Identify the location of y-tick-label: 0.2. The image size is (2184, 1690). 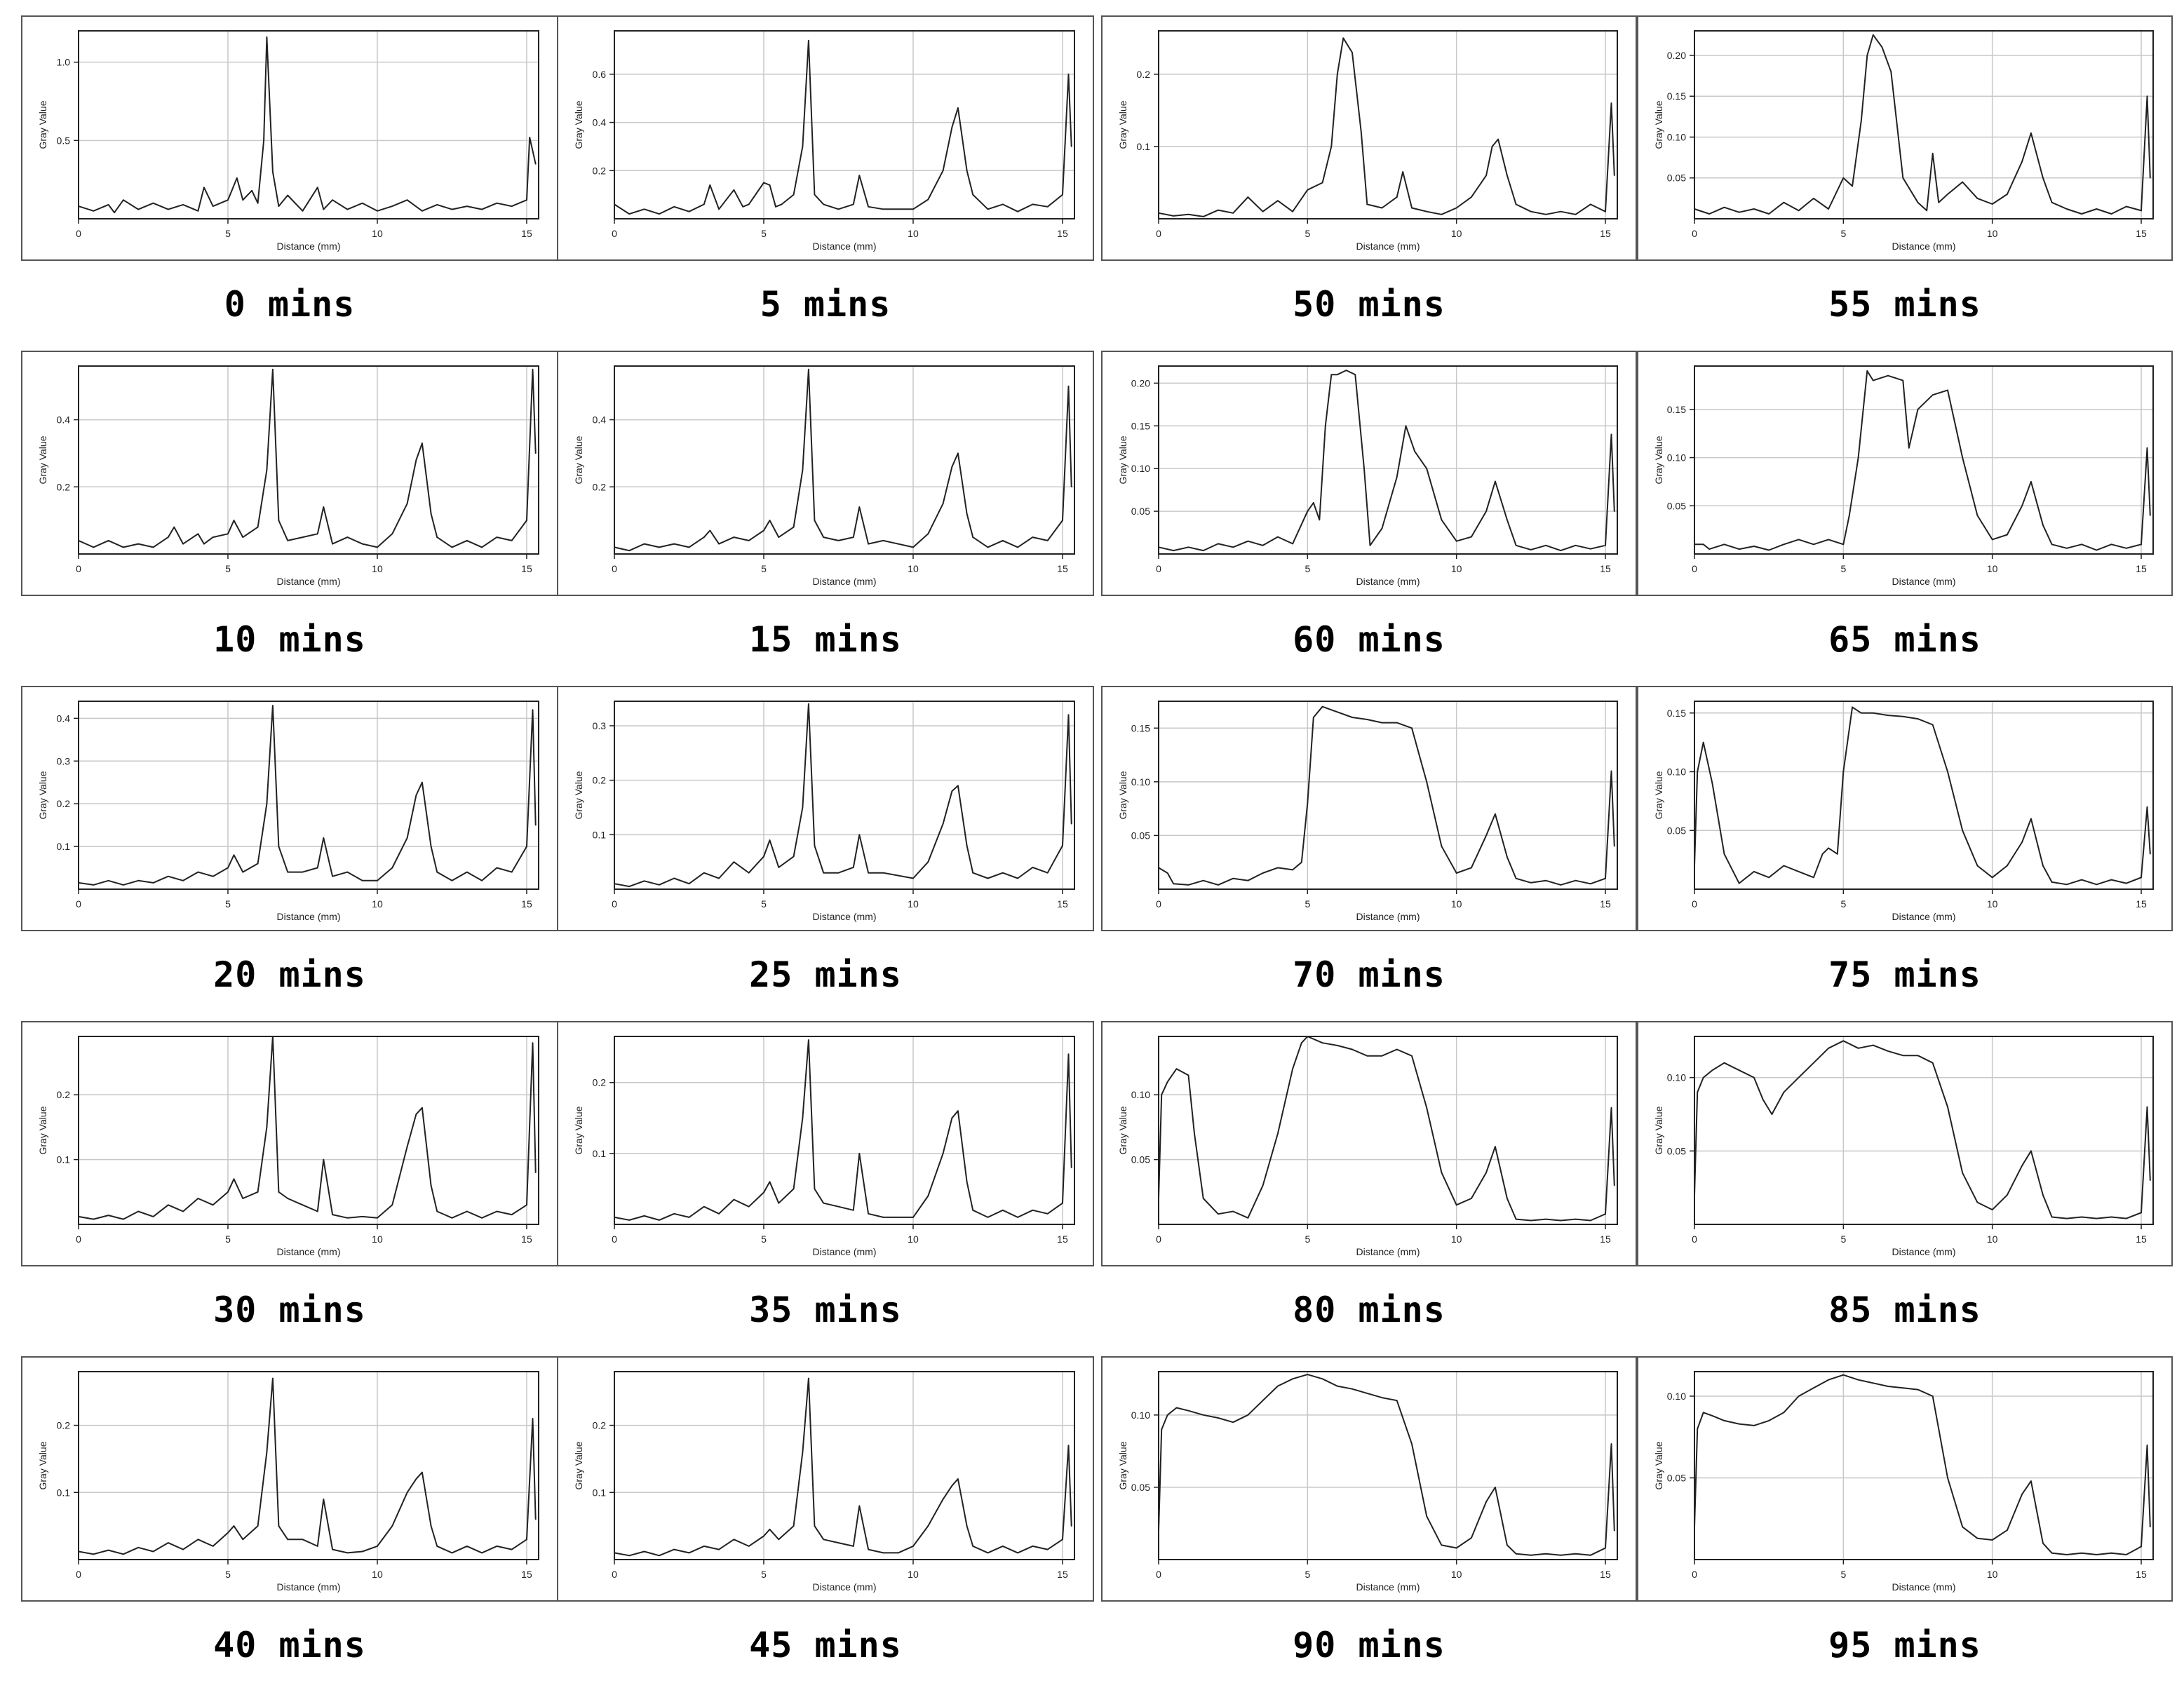
(64, 1094).